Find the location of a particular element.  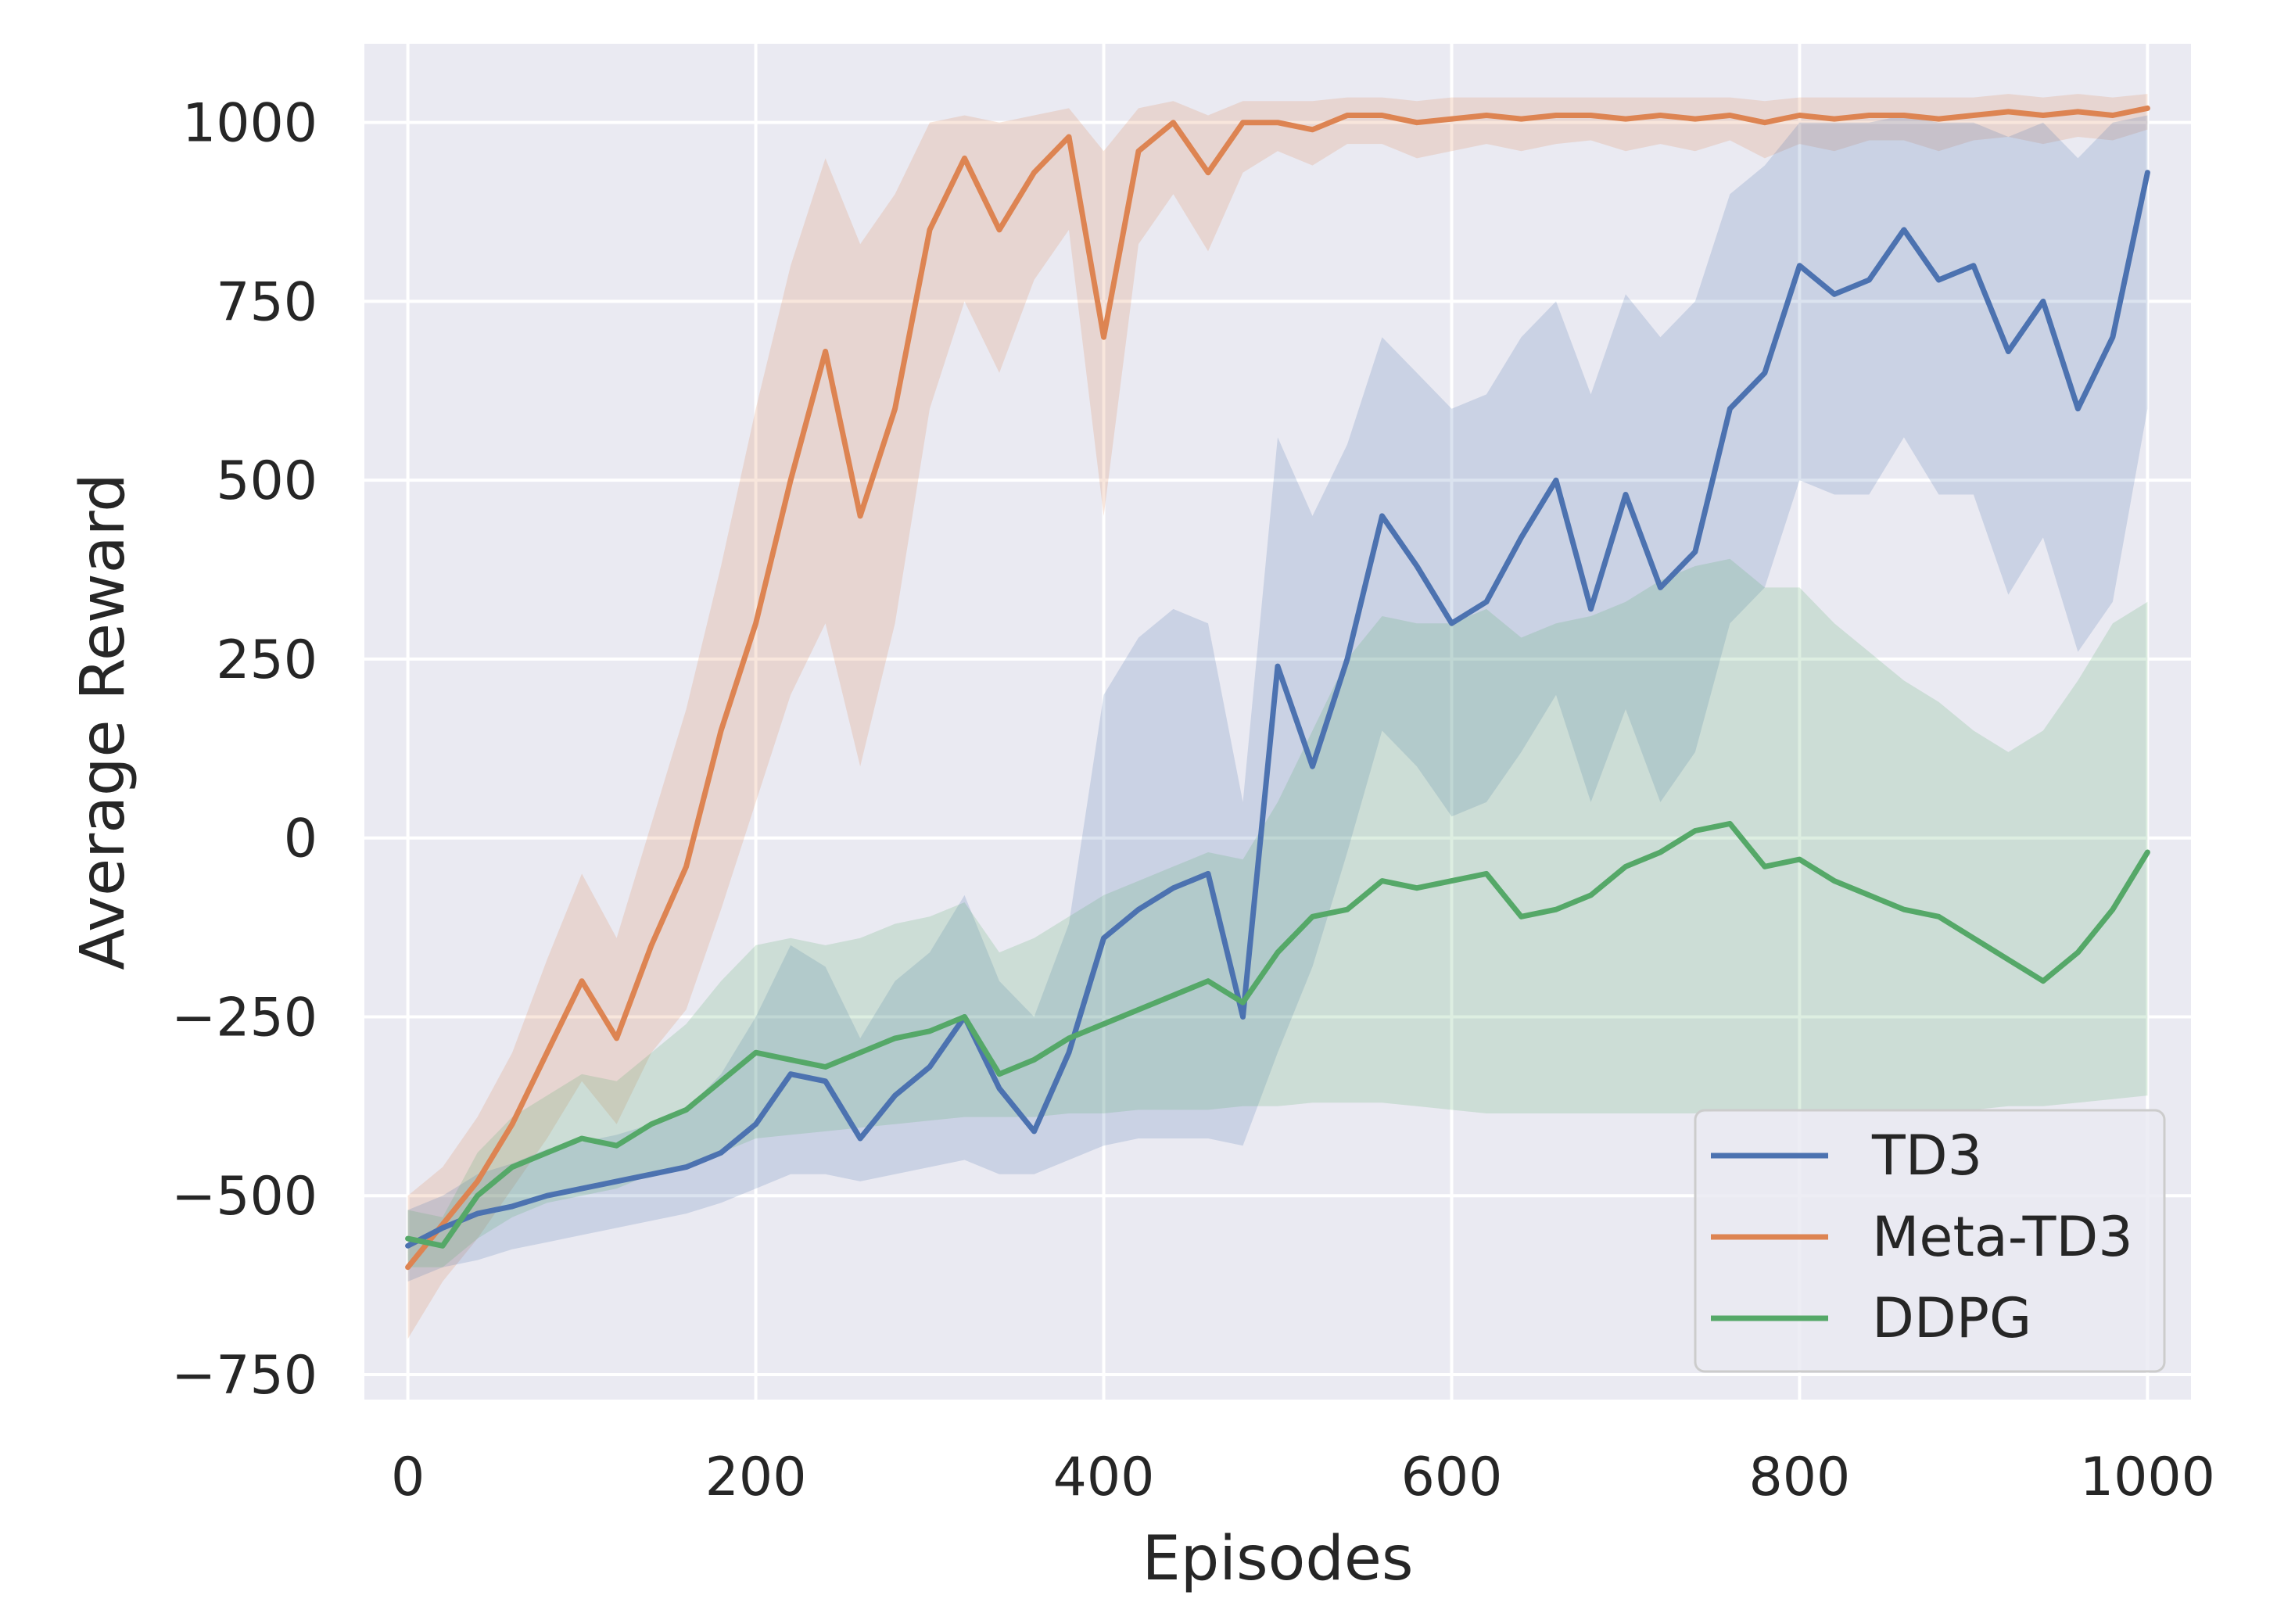

y-tick-label: −500 is located at coordinates (244, 1197).